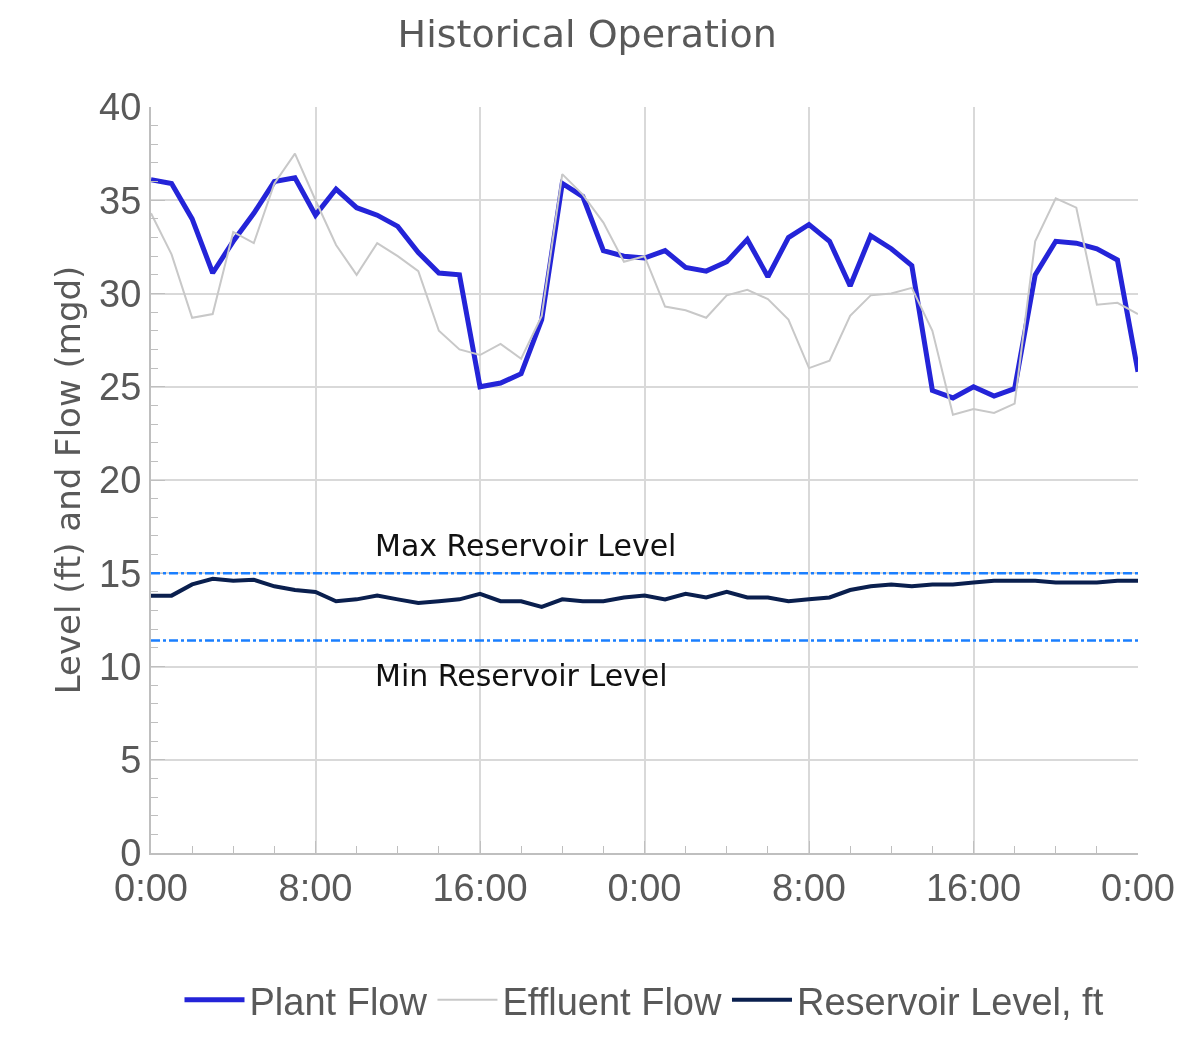 This screenshot has width=1191, height=1044. I want to click on legend-label: Plant Flow, so click(338, 1001).